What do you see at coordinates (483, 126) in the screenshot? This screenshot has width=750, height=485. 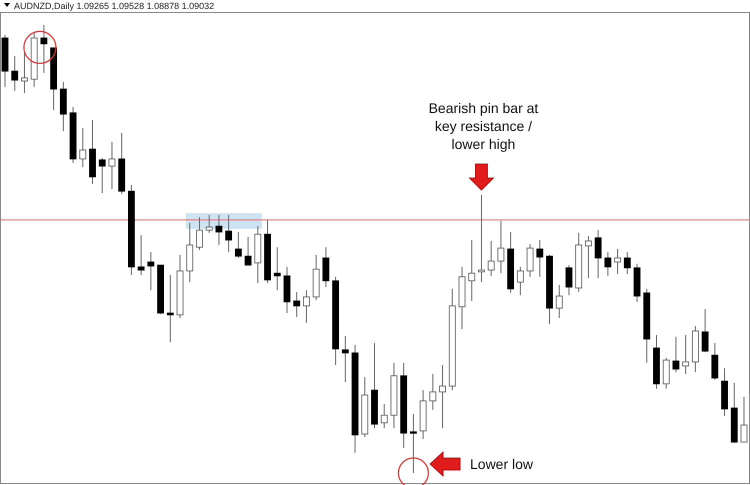 I see `annotation: Bearish pin bar at key resistance / lower high` at bounding box center [483, 126].